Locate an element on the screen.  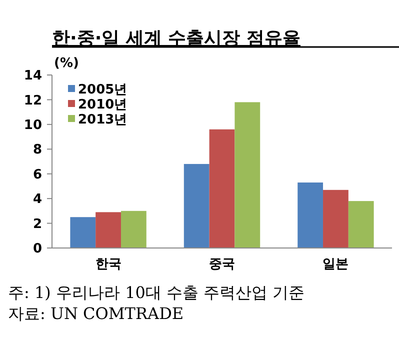
y-axis-title: (%) is located at coordinates (66, 63).